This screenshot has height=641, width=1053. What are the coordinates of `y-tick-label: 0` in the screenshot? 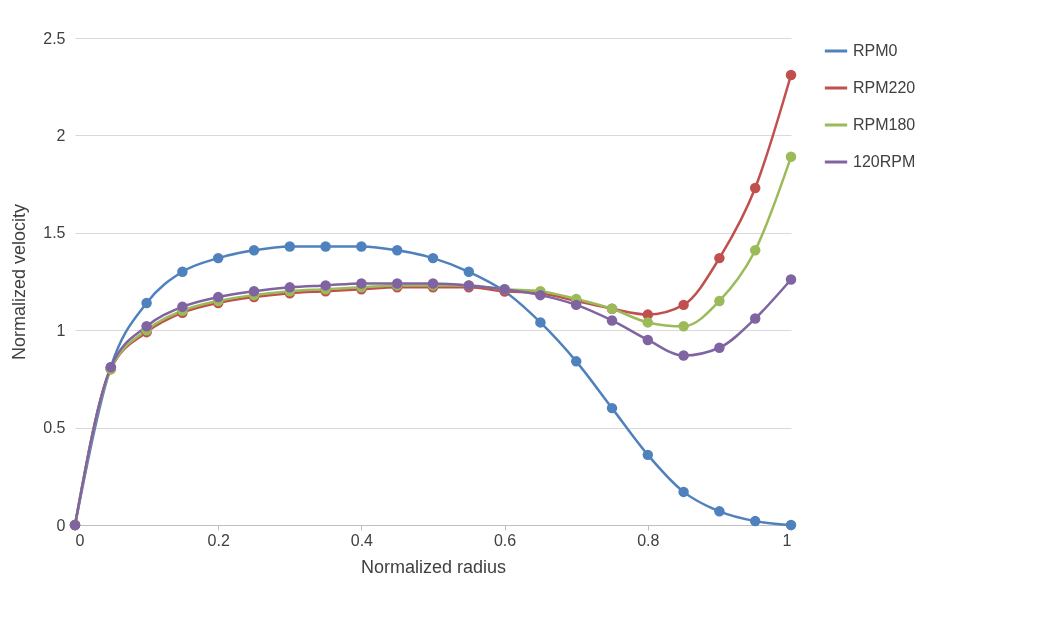 It's located at (61, 525).